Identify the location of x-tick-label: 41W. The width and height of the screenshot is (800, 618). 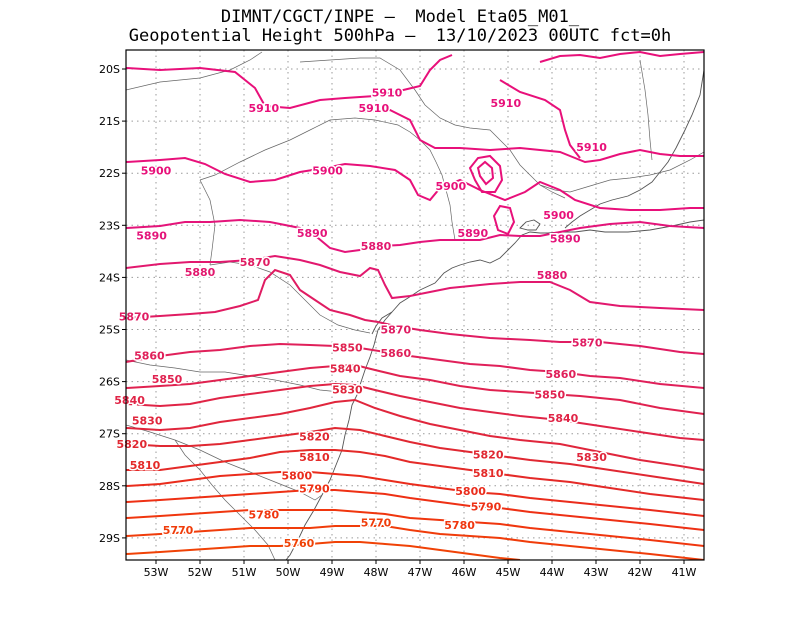
(684, 572).